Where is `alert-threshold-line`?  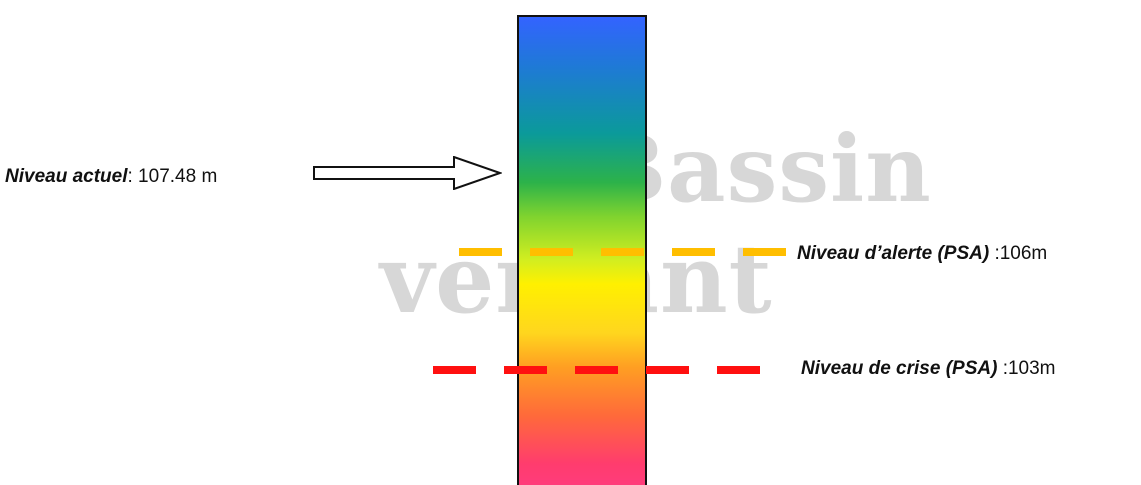
alert-threshold-line is located at coordinates (622, 252).